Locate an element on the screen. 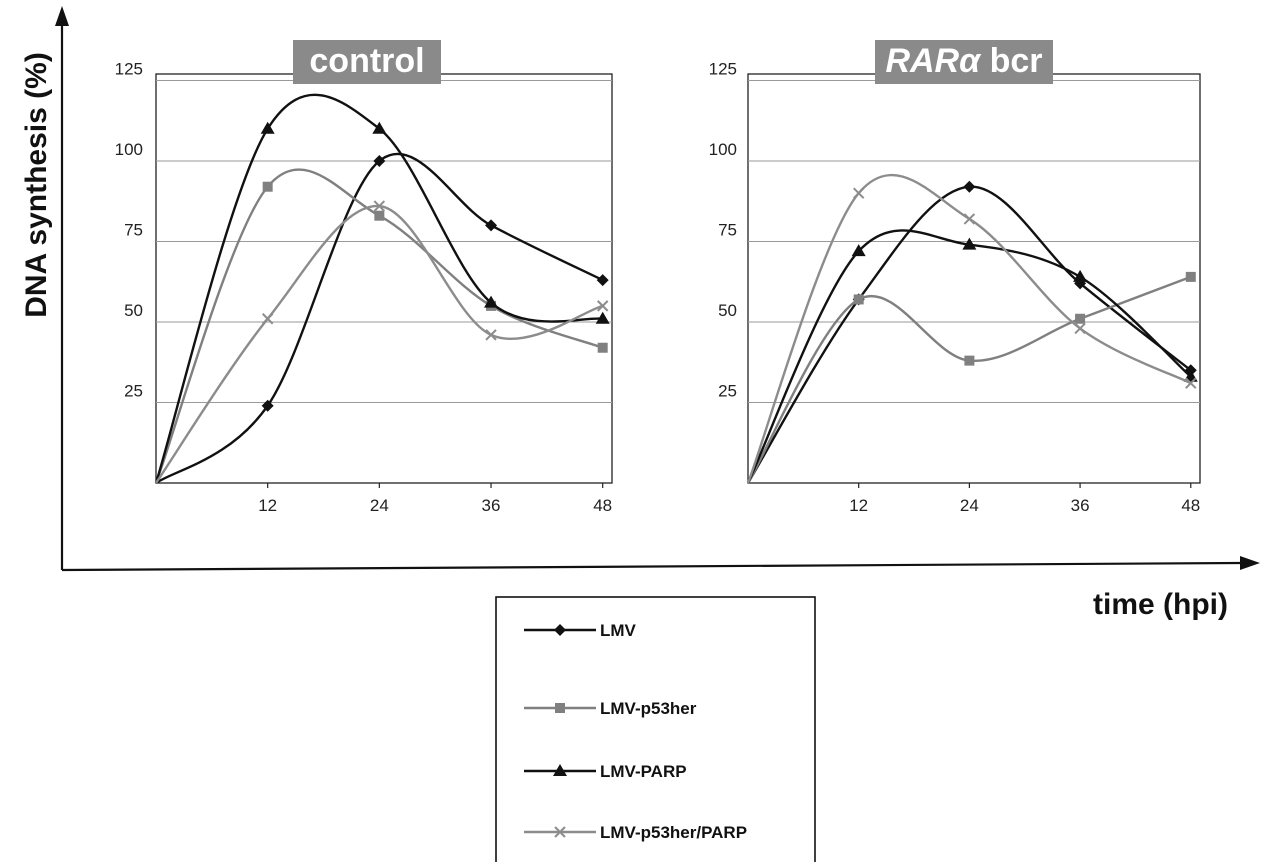 This screenshot has height=862, width=1263. legend-item: LMV-p53her is located at coordinates (610, 708).